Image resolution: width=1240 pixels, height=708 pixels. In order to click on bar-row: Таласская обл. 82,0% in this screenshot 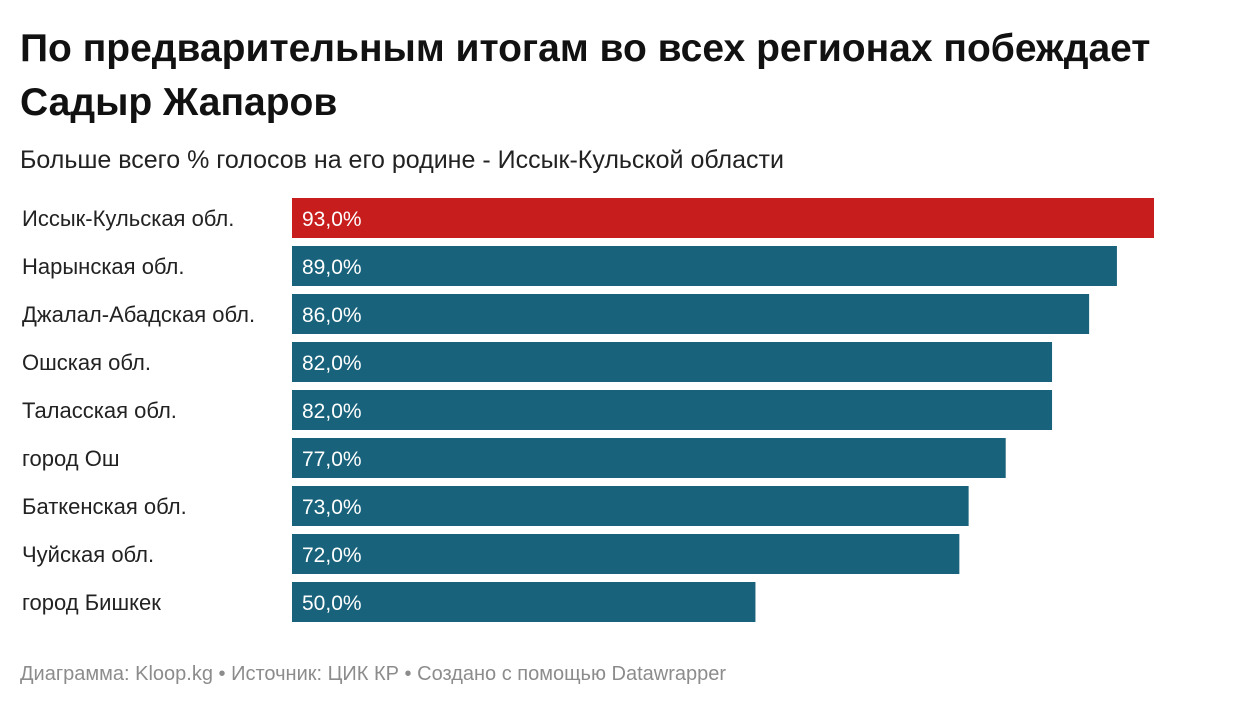, I will do `click(537, 410)`.